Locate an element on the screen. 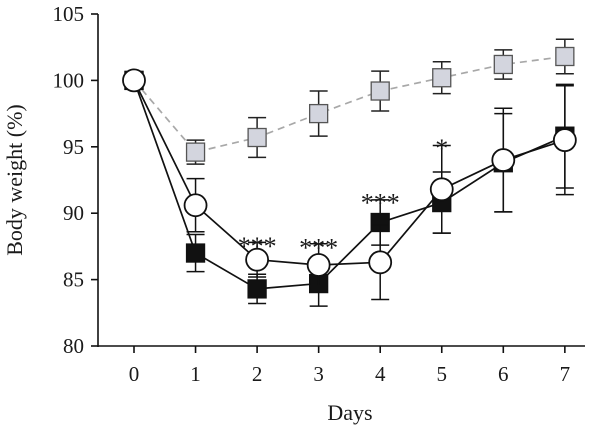 The height and width of the screenshot is (434, 600). significance-marker: * is located at coordinates (441, 148).